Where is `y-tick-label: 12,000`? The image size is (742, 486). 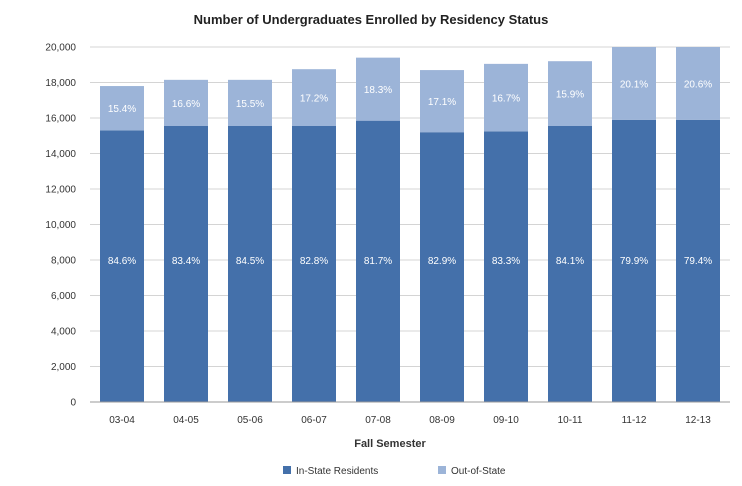 y-tick-label: 12,000 is located at coordinates (60, 190).